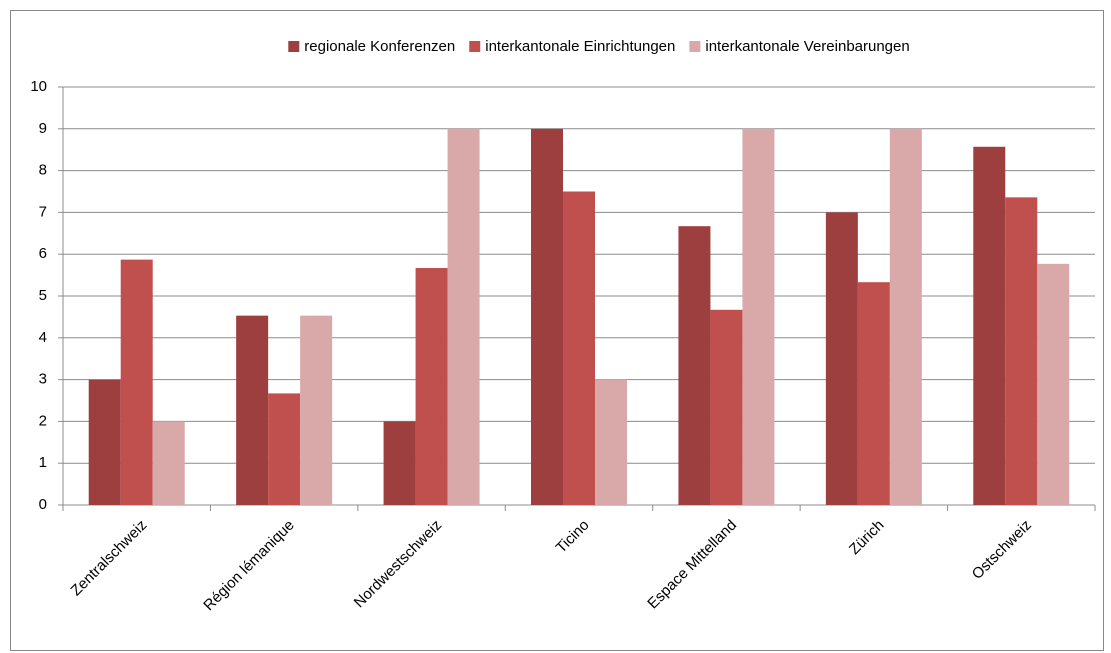  I want to click on legend-label: interkantonale Vereinbarungen, so click(807, 46).